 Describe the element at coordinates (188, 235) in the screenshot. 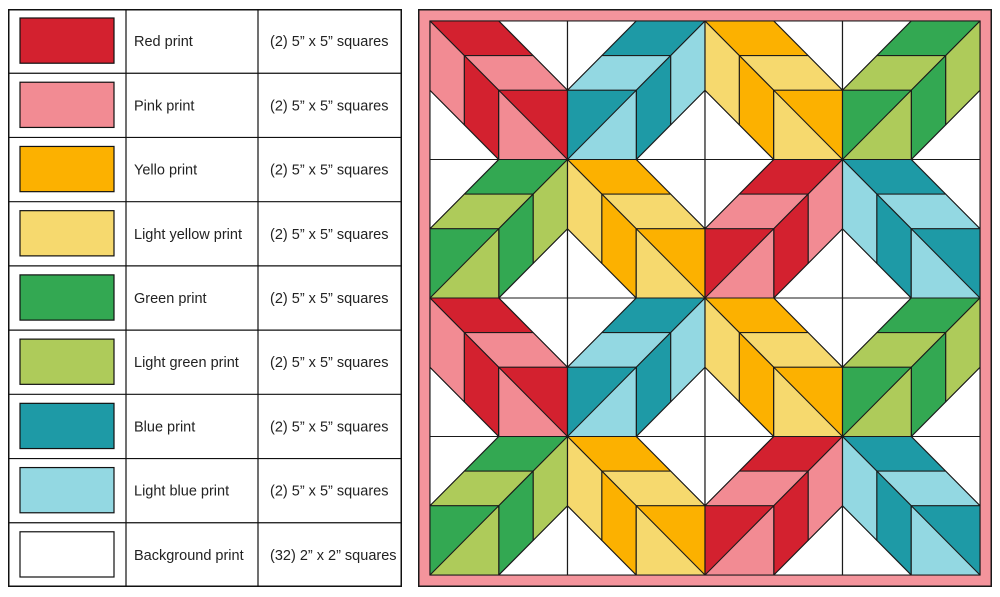

I see `fabric-name: Light yellow print` at that location.